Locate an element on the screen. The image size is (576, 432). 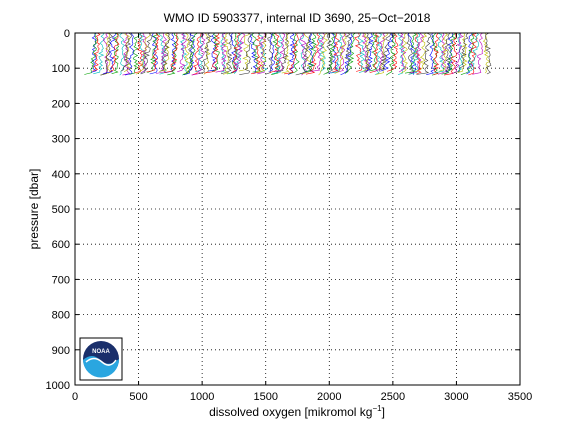
oxygen-profiles is located at coordinates (288, 54).